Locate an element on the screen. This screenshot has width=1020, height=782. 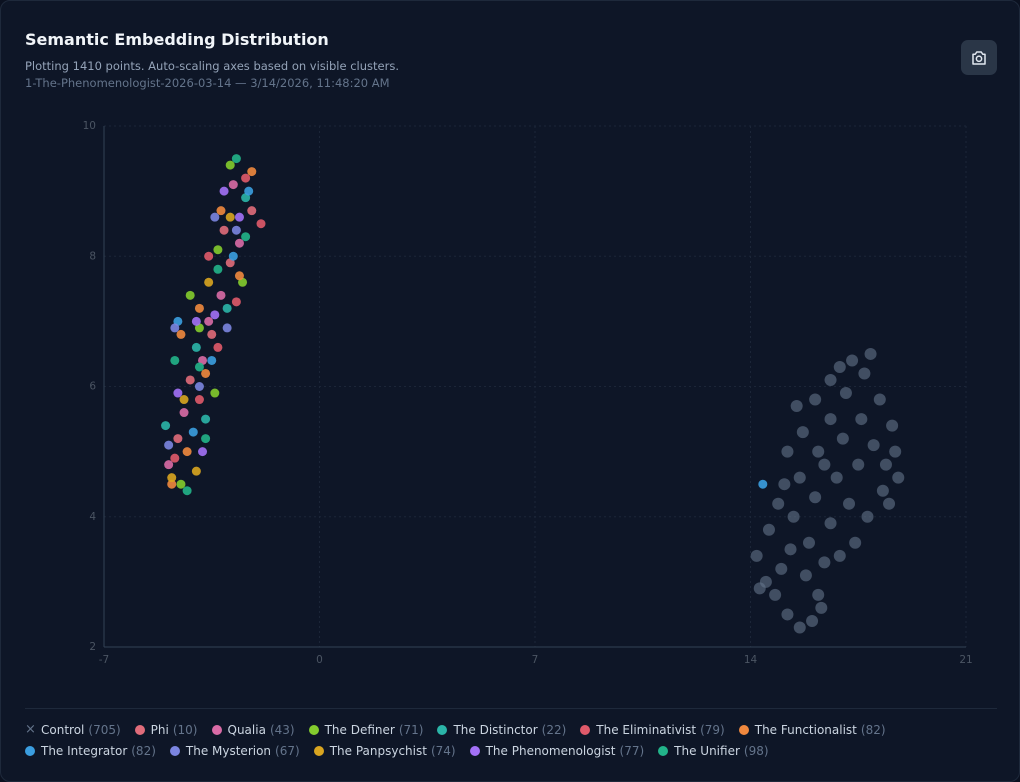
legend-label: The Phenomenologist is located at coordinates (550, 750).